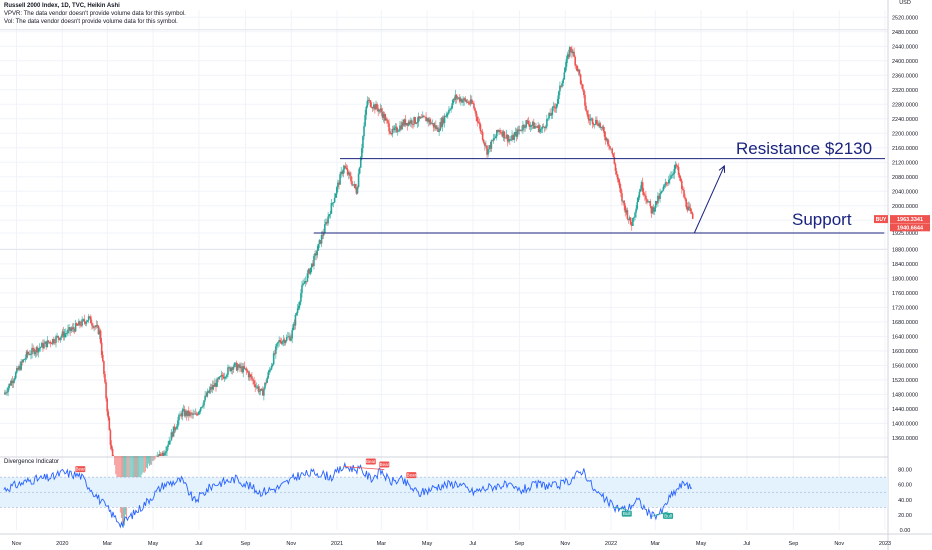 This screenshot has width=932, height=550. Describe the element at coordinates (32, 462) in the screenshot. I see `indicator-label: Divergence Indicator` at that location.